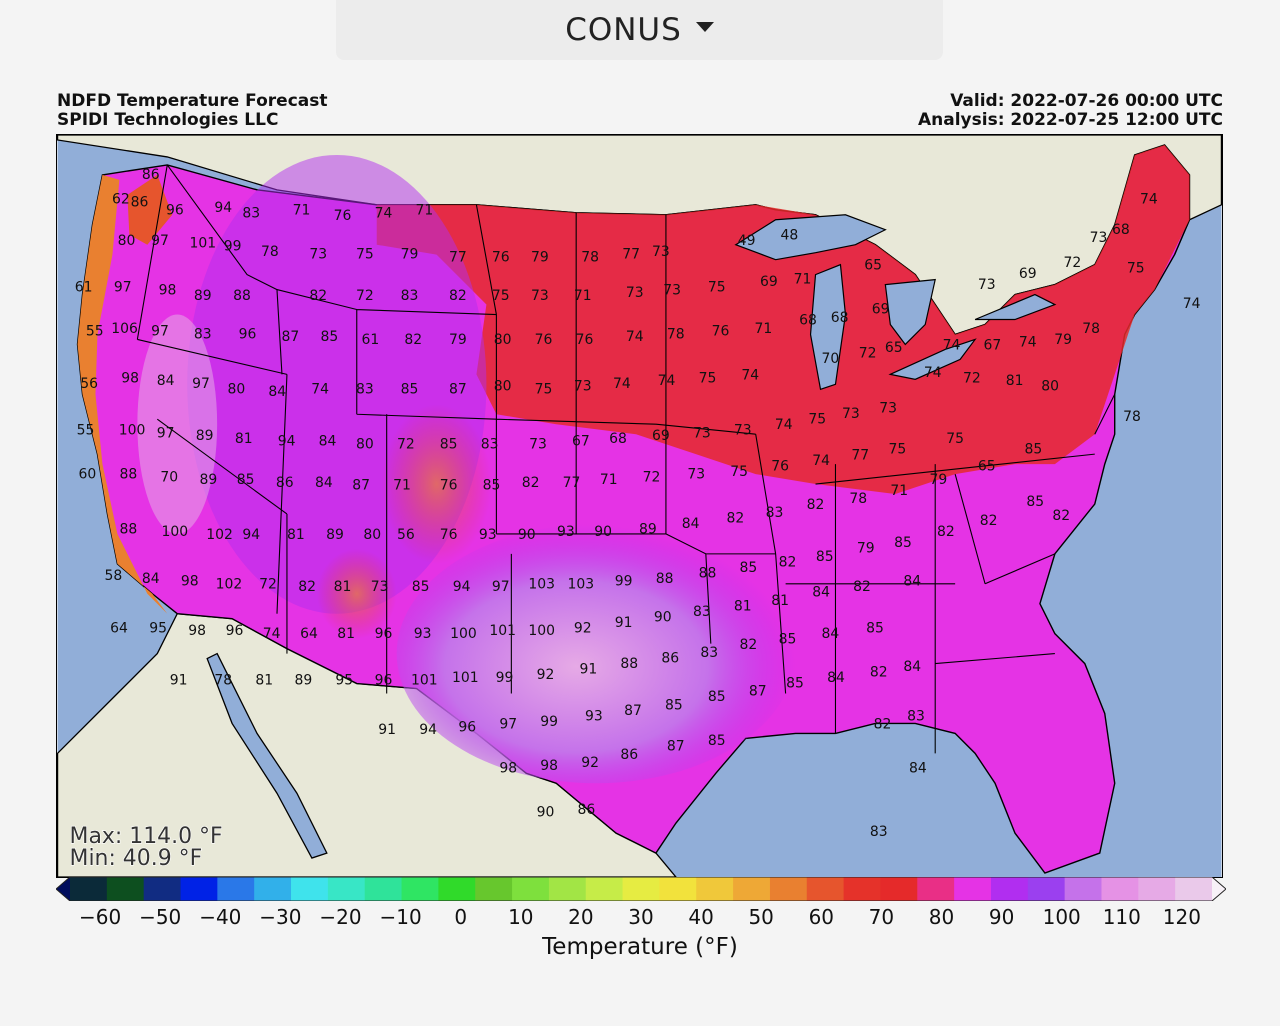 Image resolution: width=1280 pixels, height=1026 pixels. What do you see at coordinates (324, 483) in the screenshot?
I see `station-value-129: 84` at bounding box center [324, 483].